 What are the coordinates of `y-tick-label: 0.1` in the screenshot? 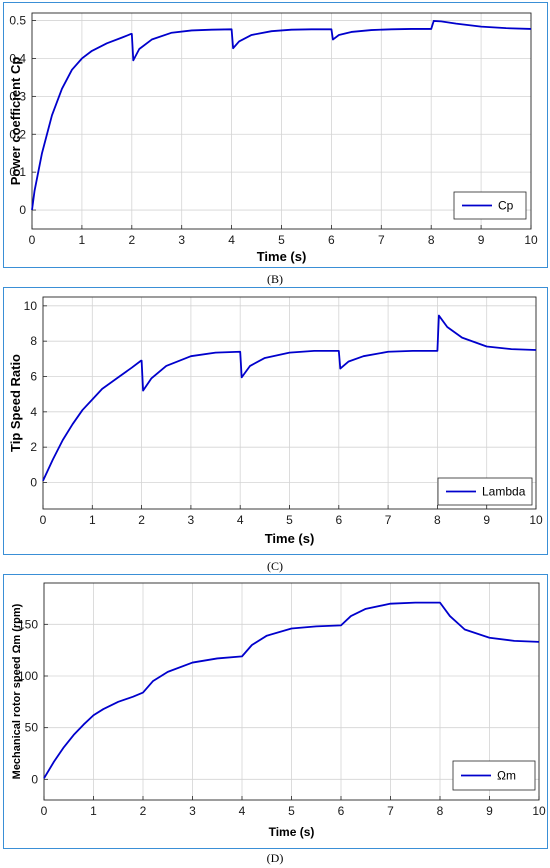 It's located at (17, 172).